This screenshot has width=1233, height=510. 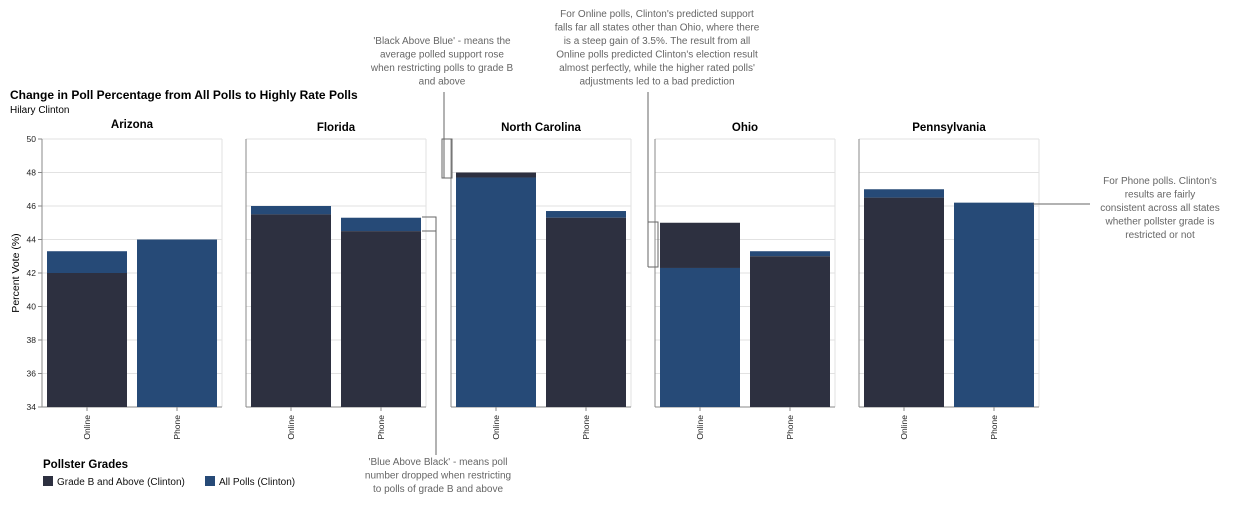 I want to click on panel-florida: Florida Online Phone, so click(x=336, y=281).